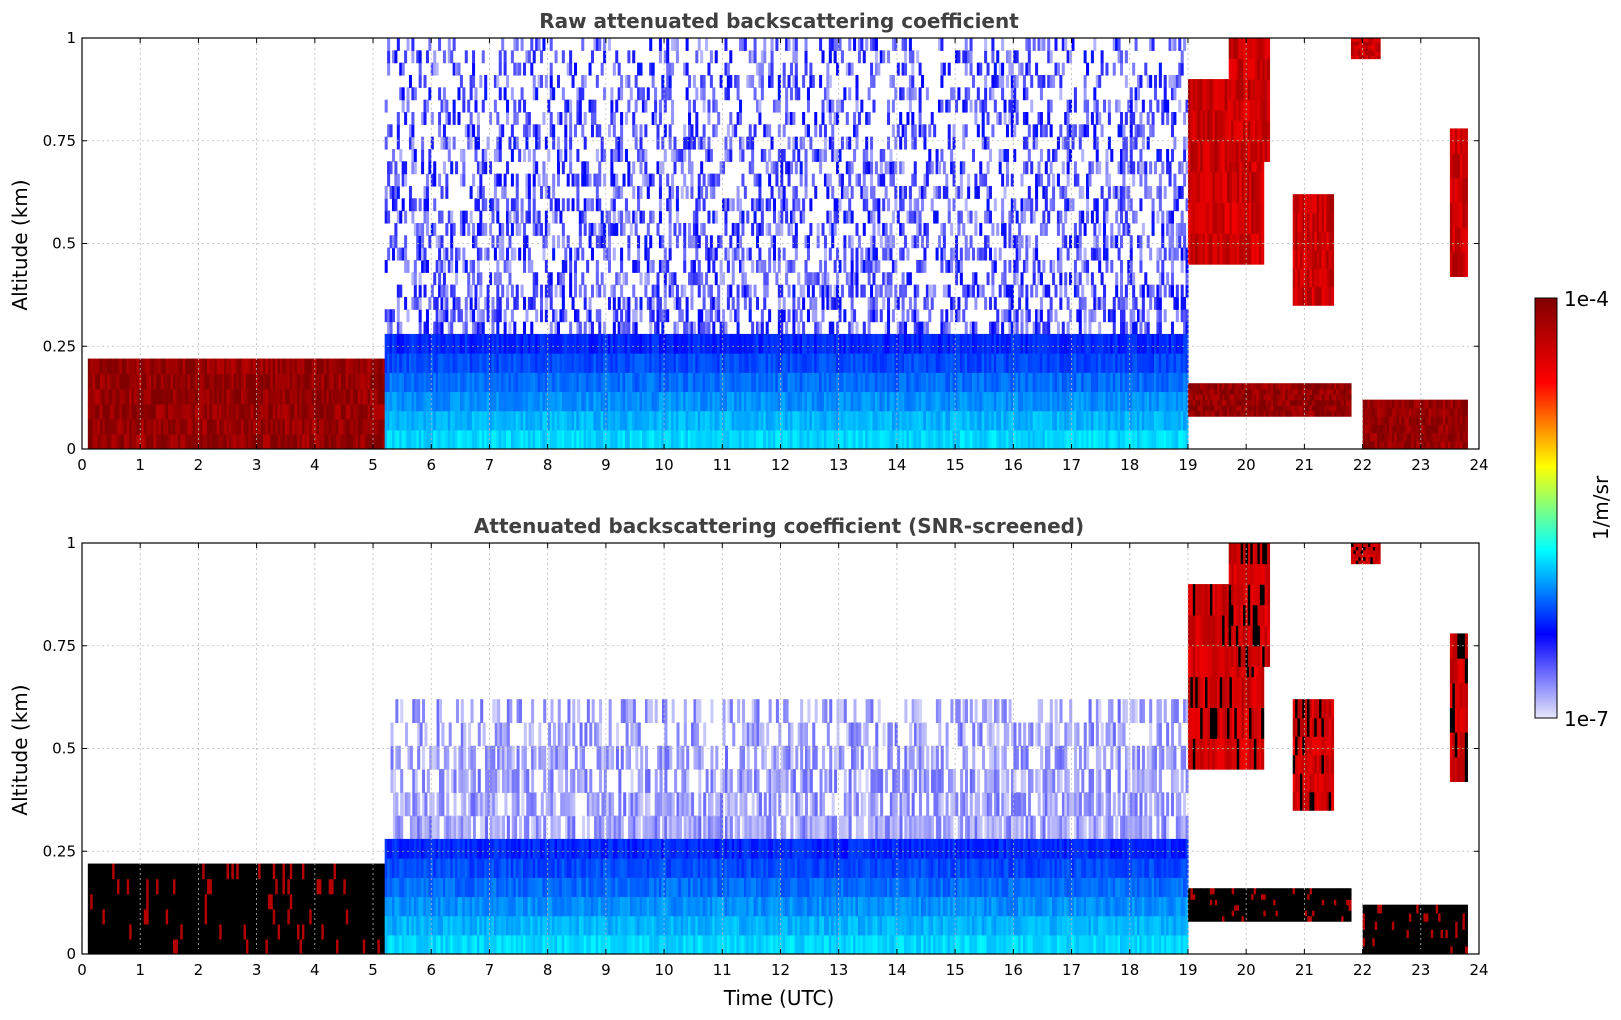 This screenshot has width=1621, height=1020. Describe the element at coordinates (1586, 299) in the screenshot. I see `colorbar-max-label: 1e-4` at that location.